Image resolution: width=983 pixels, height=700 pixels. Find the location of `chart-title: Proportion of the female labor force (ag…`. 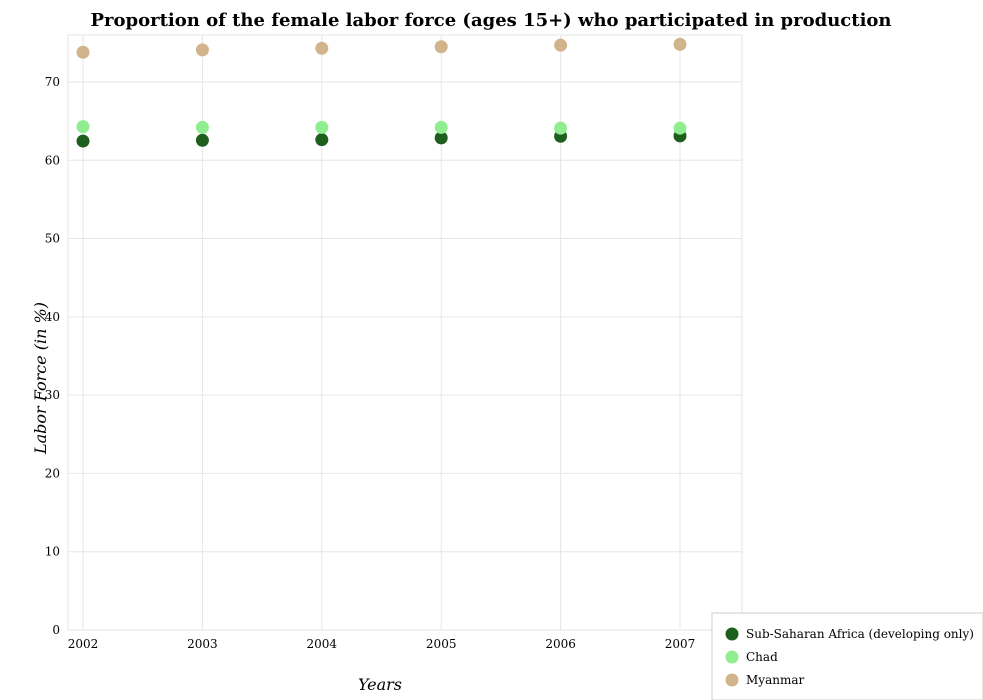

chart-title: Proportion of the female labor force (ag… is located at coordinates (490, 20).